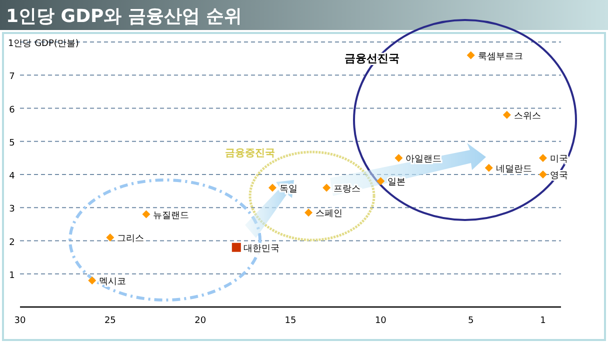  What do you see at coordinates (12, 177) in the screenshot?
I see `y-tick-label: 4` at bounding box center [12, 177].